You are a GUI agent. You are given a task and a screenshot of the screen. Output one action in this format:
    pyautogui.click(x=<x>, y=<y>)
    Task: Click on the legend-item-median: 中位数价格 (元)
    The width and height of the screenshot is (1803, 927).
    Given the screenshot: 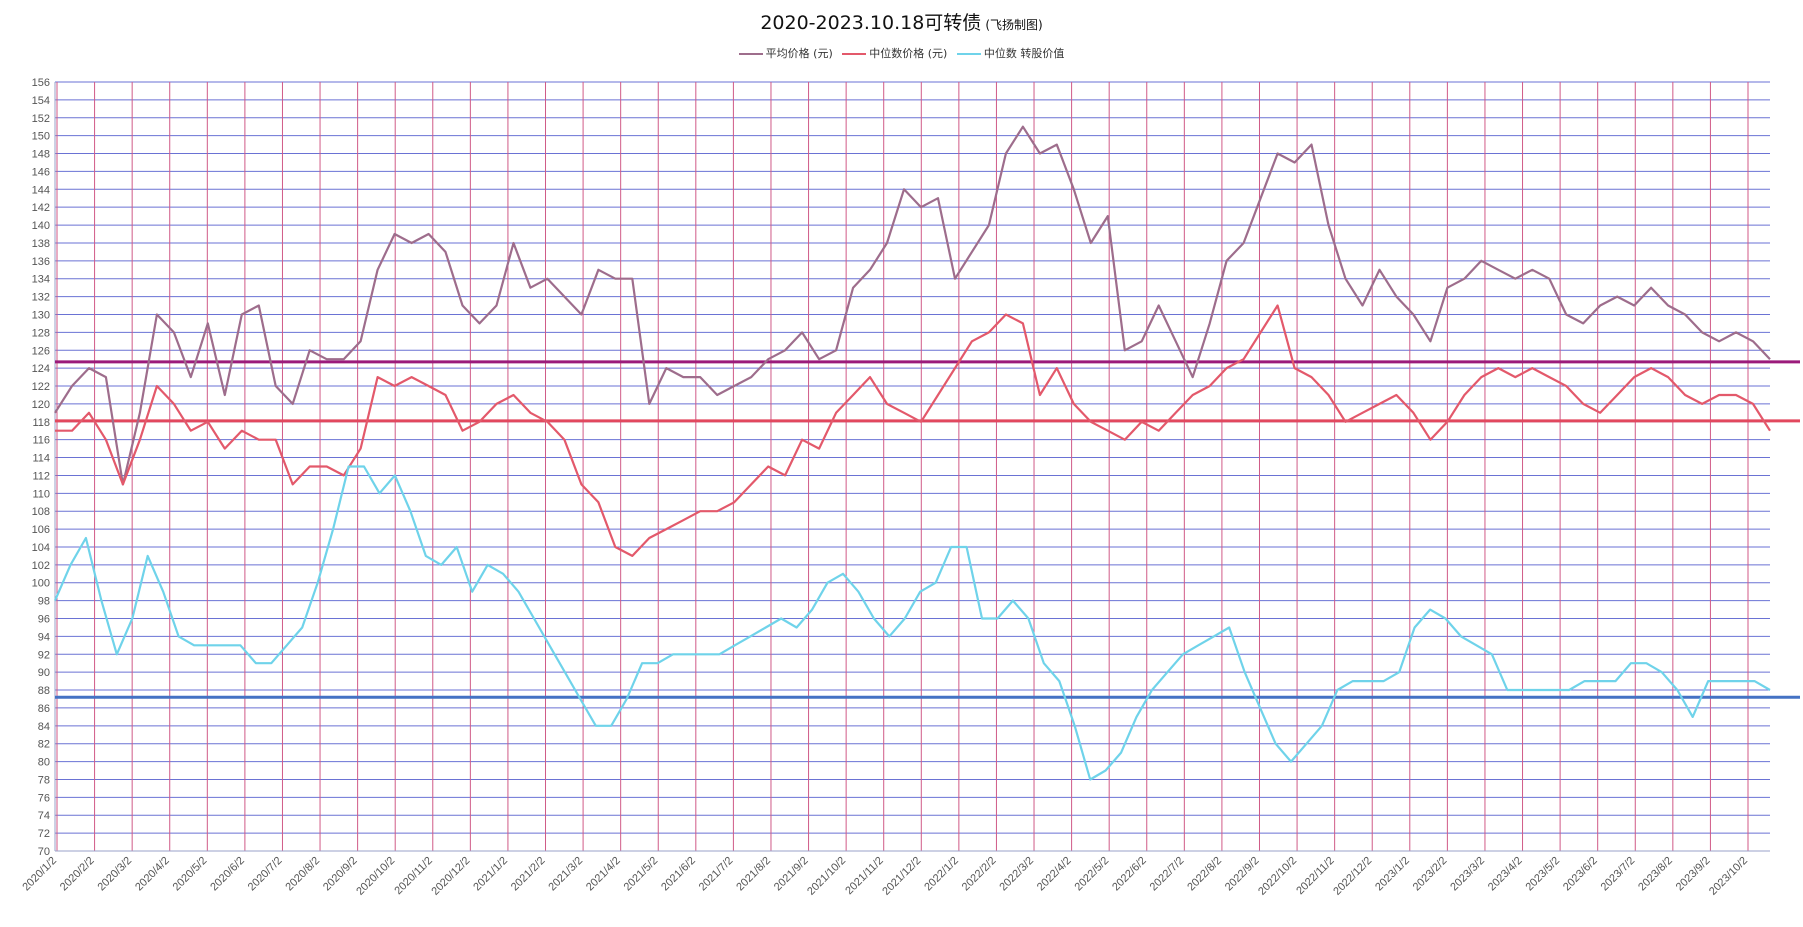 What is the action you would take?
    pyautogui.click(x=894, y=53)
    